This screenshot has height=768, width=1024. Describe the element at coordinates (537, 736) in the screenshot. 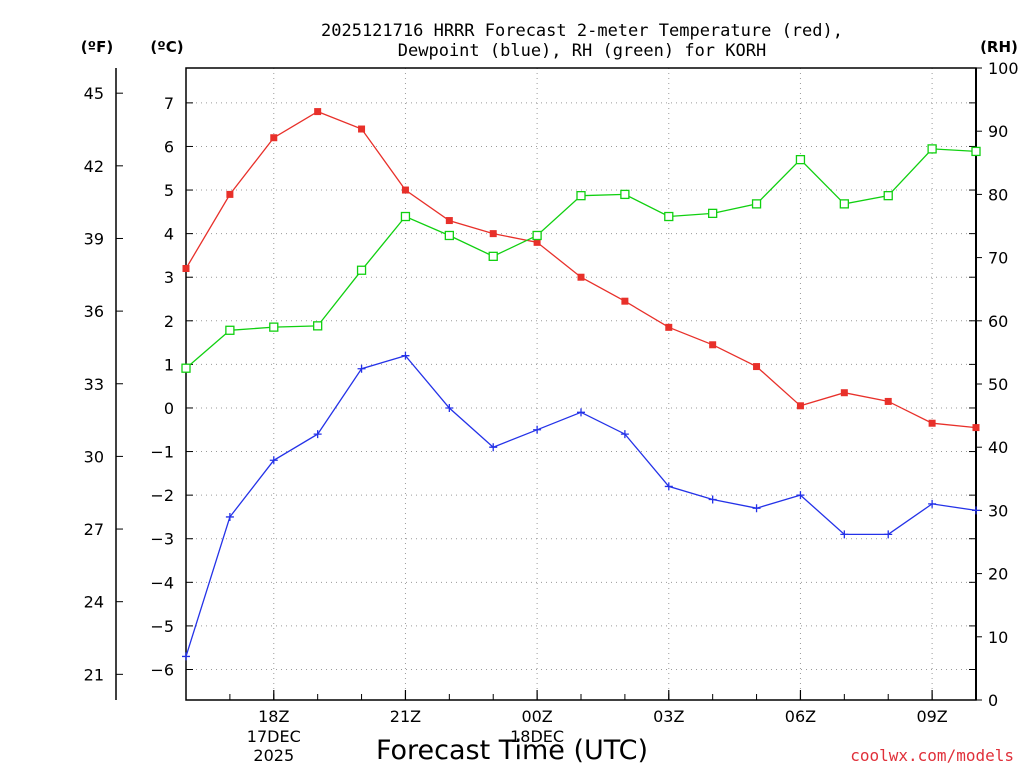

I see `x-date-label: 18DEC` at that location.